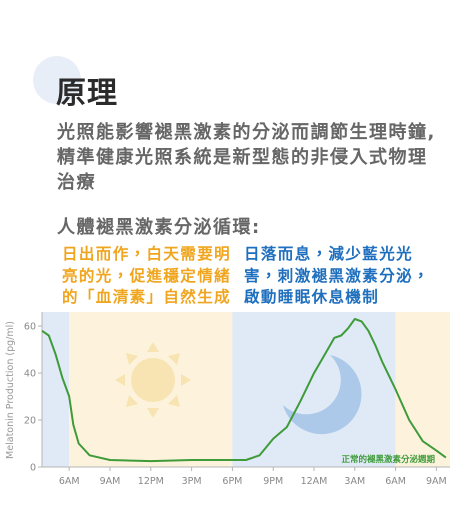 The width and height of the screenshot is (469, 514). Describe the element at coordinates (232, 481) in the screenshot. I see `x-tick-label: 6PM` at that location.